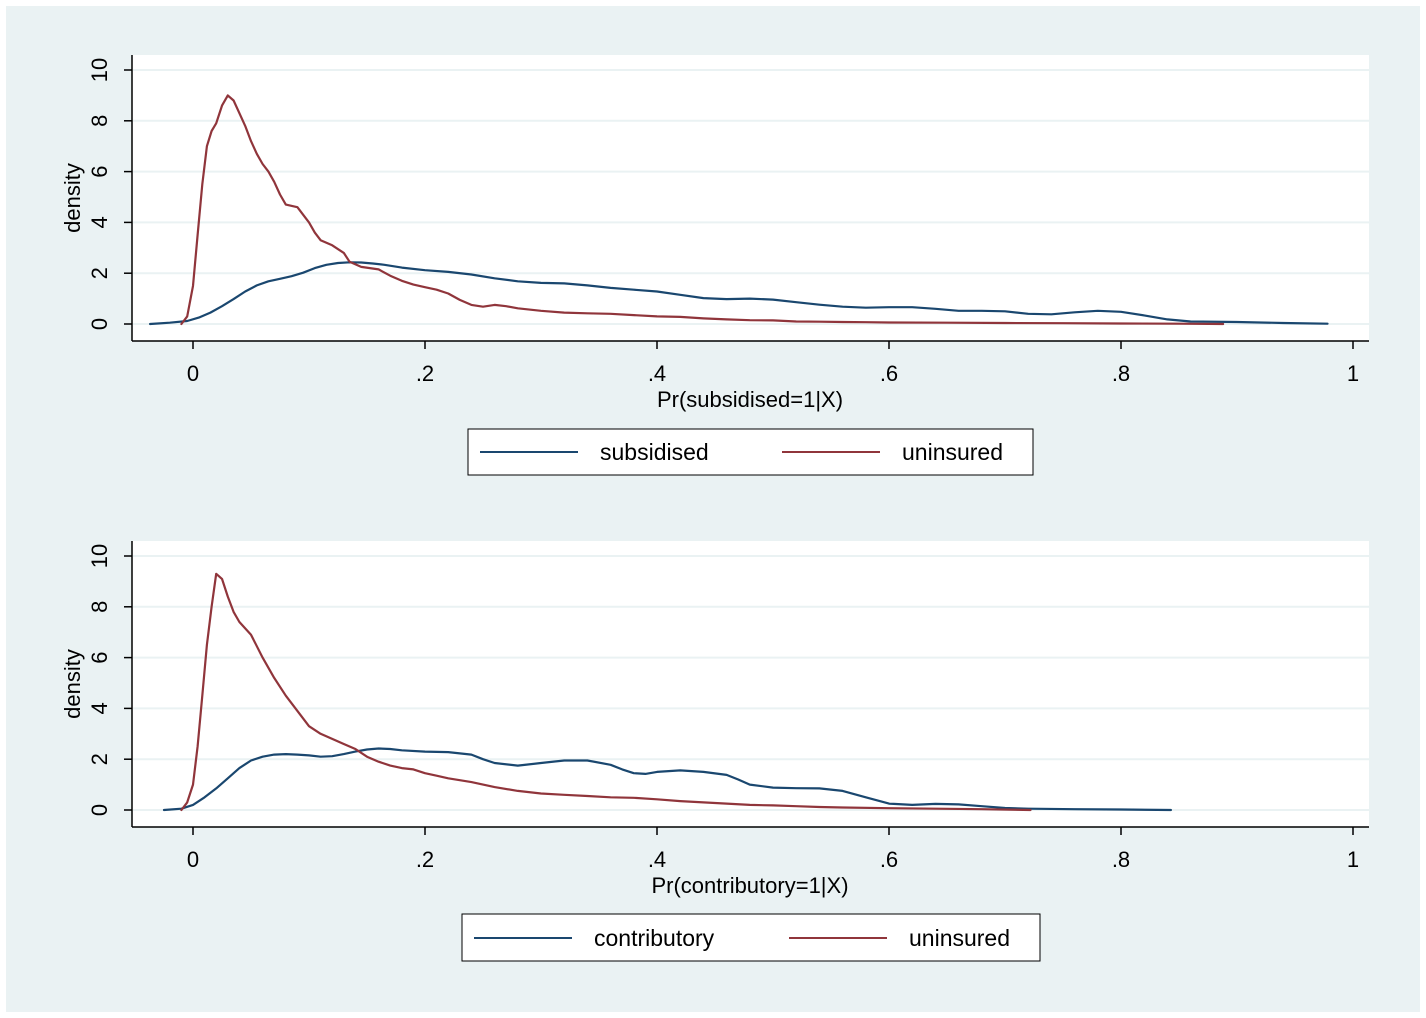  Describe the element at coordinates (750, 452) in the screenshot. I see `legend: subsidised uninsured` at that location.